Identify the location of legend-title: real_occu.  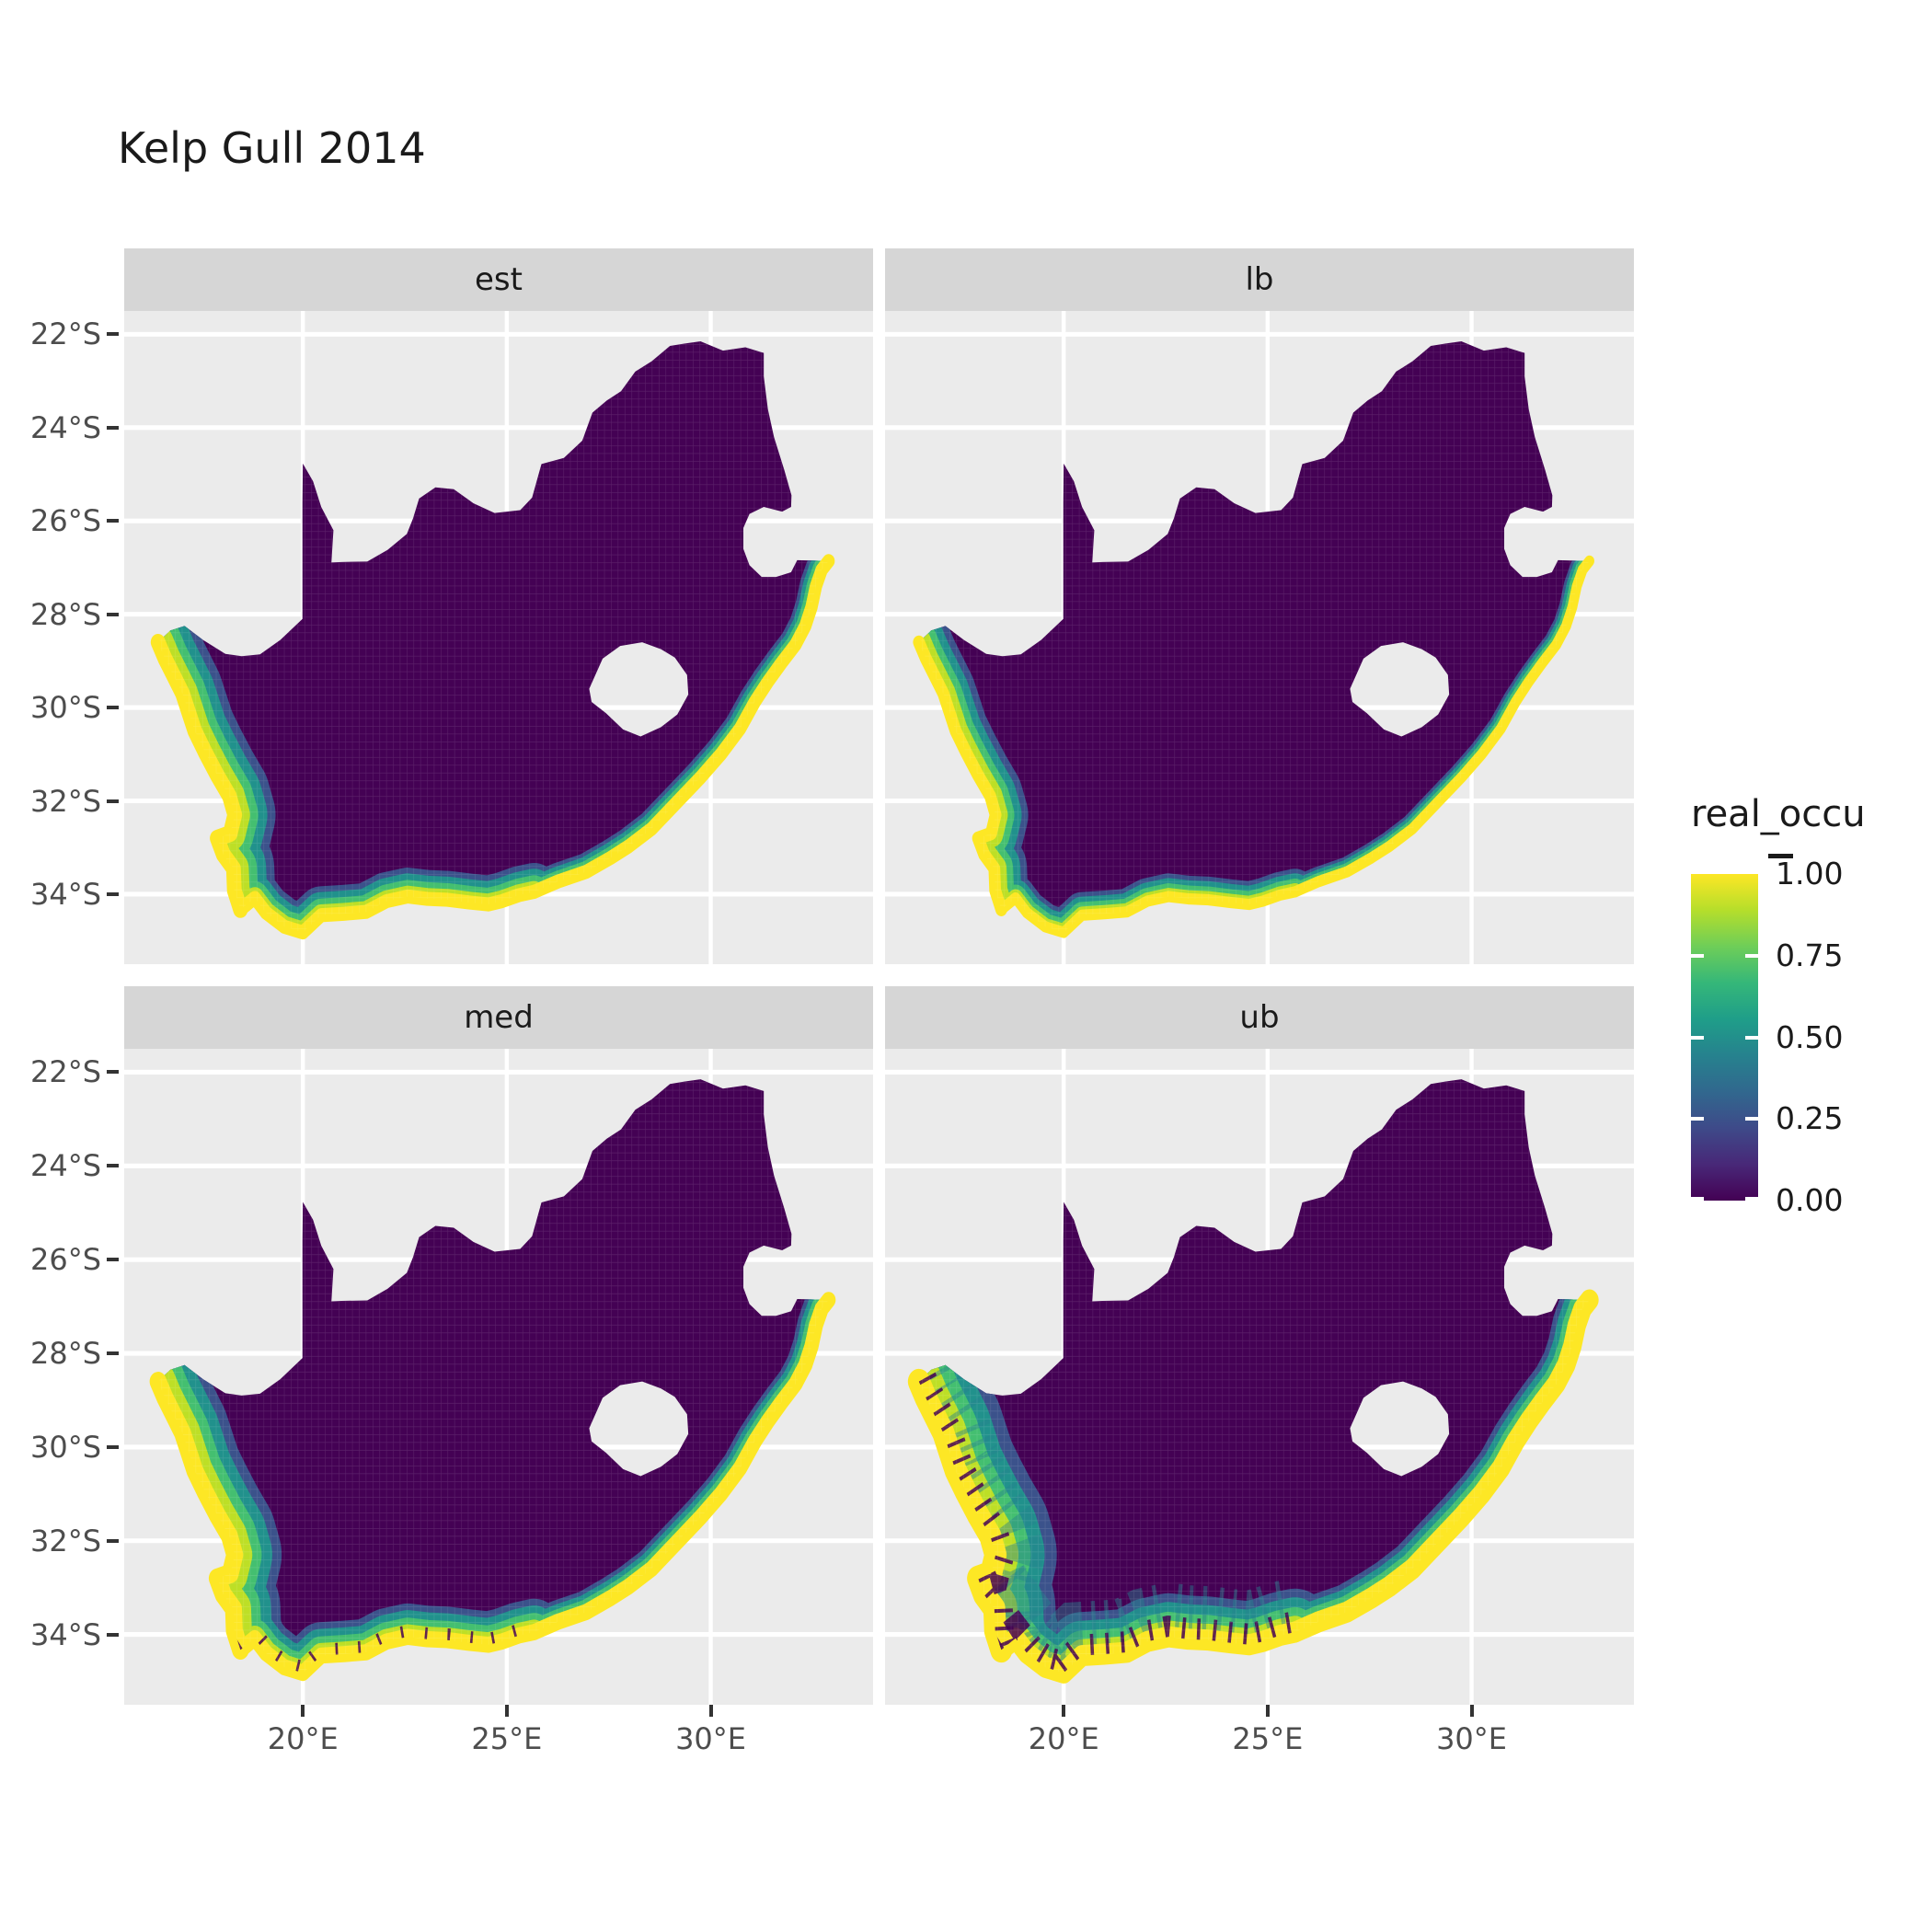
(1778, 814).